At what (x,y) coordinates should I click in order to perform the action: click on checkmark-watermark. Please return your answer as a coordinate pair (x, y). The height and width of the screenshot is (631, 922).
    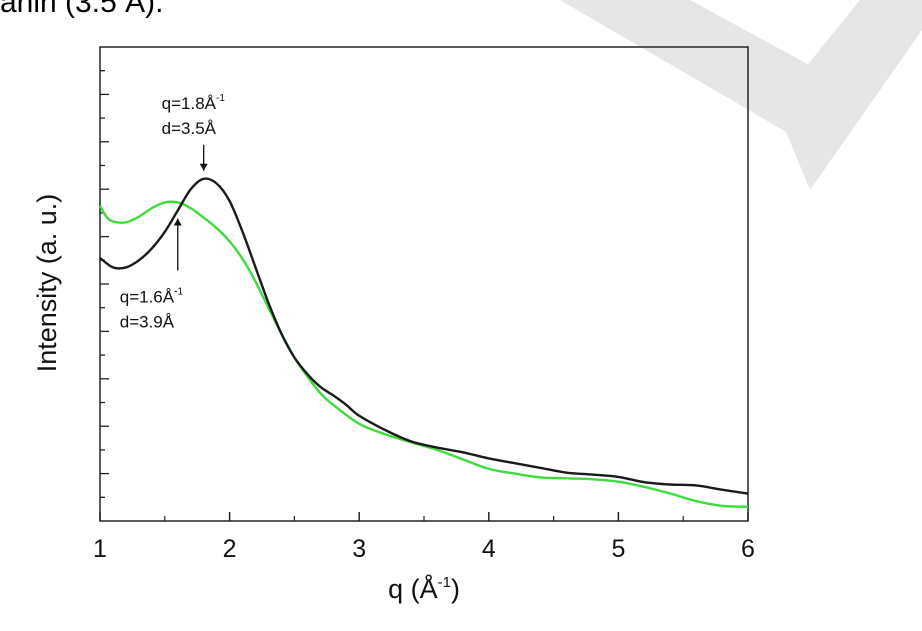
    Looking at the image, I should click on (741, 95).